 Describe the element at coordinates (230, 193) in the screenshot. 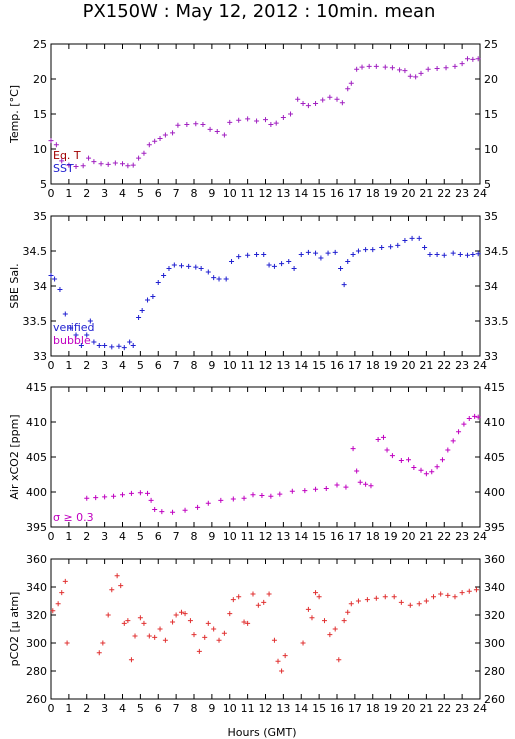

I see `x-tick-label: 10` at that location.